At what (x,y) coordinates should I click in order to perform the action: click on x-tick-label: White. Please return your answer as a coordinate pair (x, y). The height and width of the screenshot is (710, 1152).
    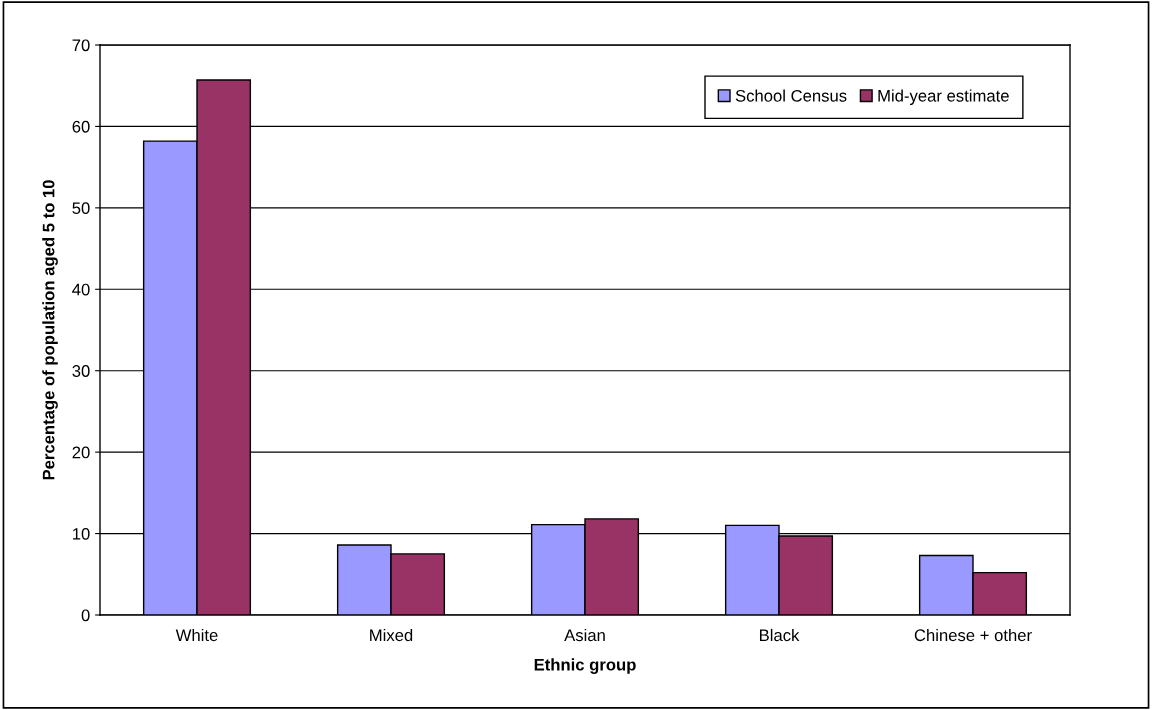
    Looking at the image, I should click on (196, 635).